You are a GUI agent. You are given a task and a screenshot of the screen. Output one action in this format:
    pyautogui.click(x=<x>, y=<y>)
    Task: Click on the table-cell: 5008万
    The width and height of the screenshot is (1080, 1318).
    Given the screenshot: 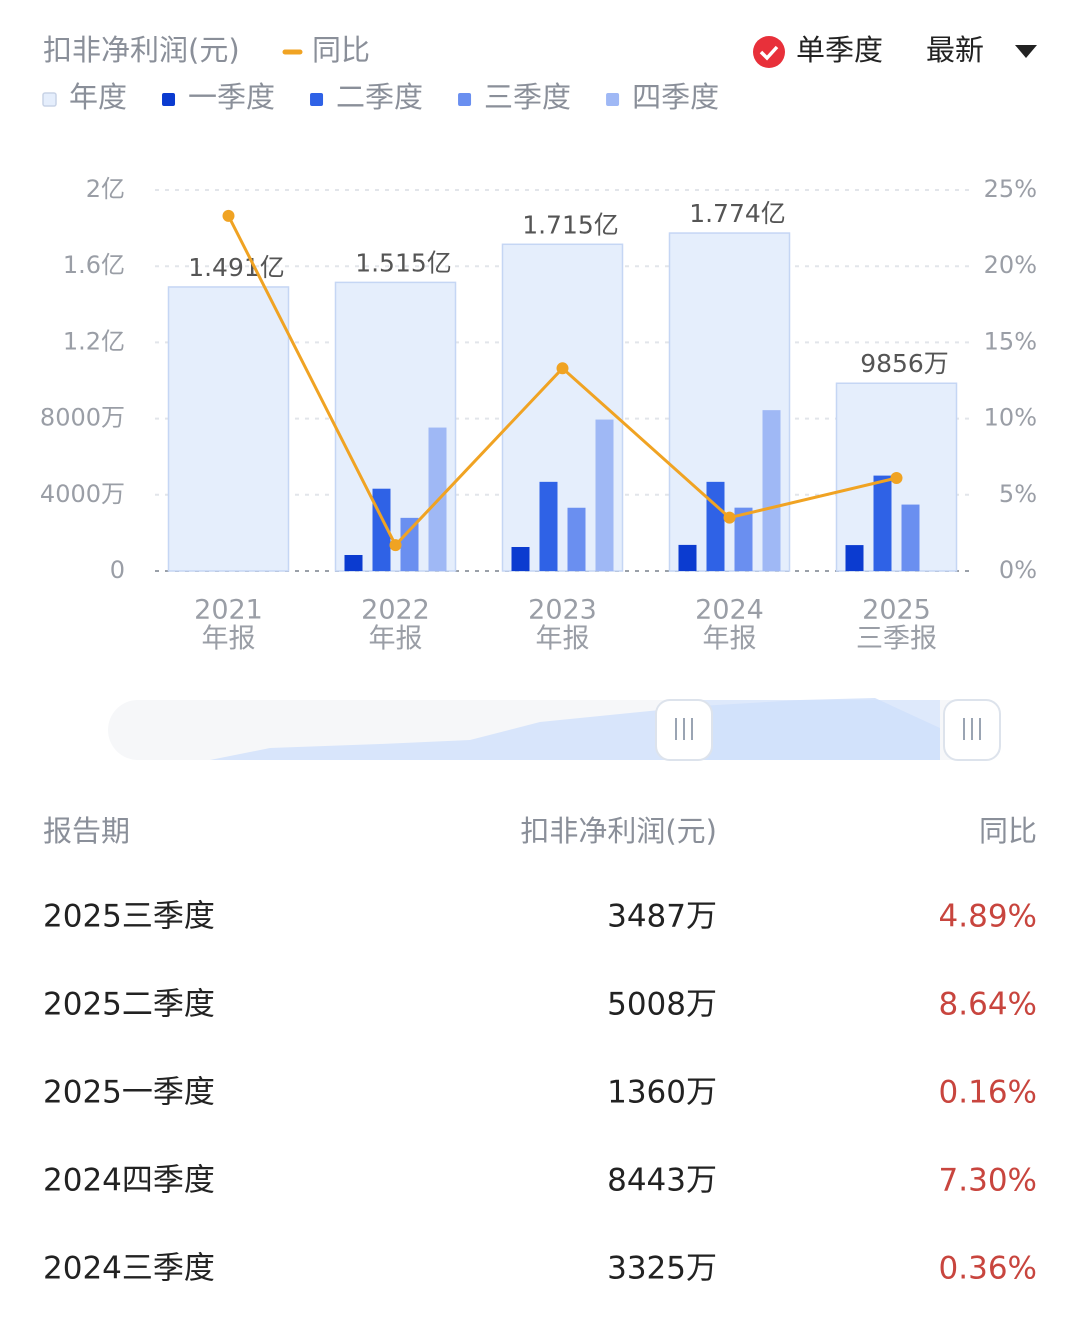 What is the action you would take?
    pyautogui.click(x=662, y=1005)
    